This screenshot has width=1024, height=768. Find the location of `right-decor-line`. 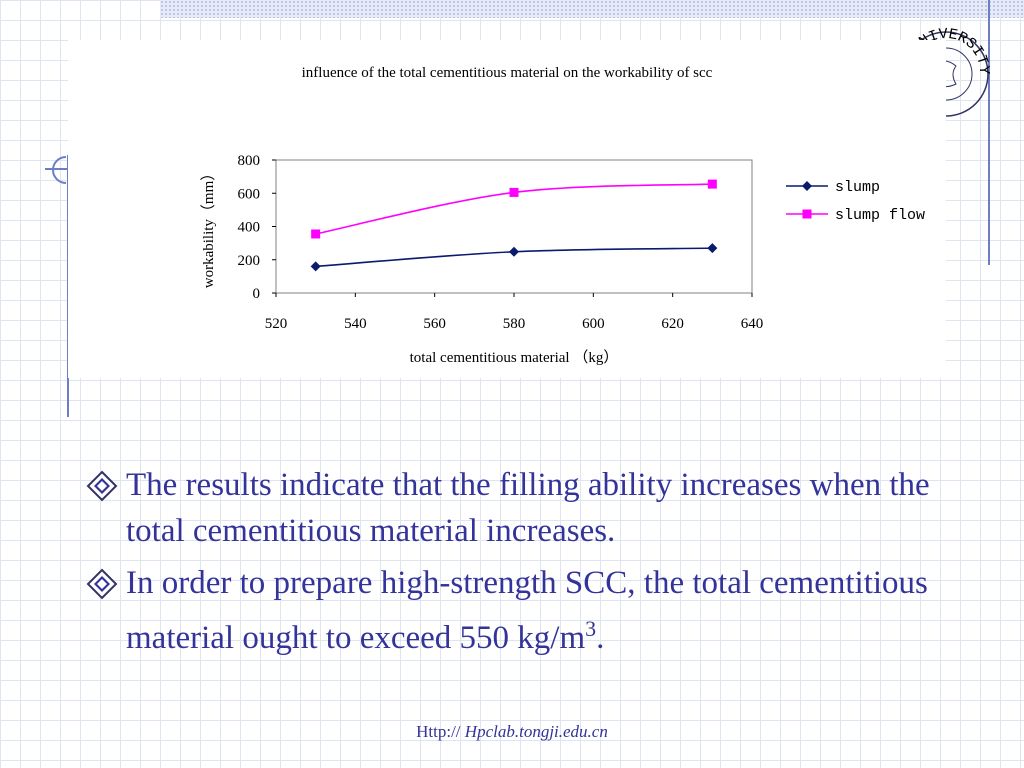

right-decor-line is located at coordinates (989, 132).